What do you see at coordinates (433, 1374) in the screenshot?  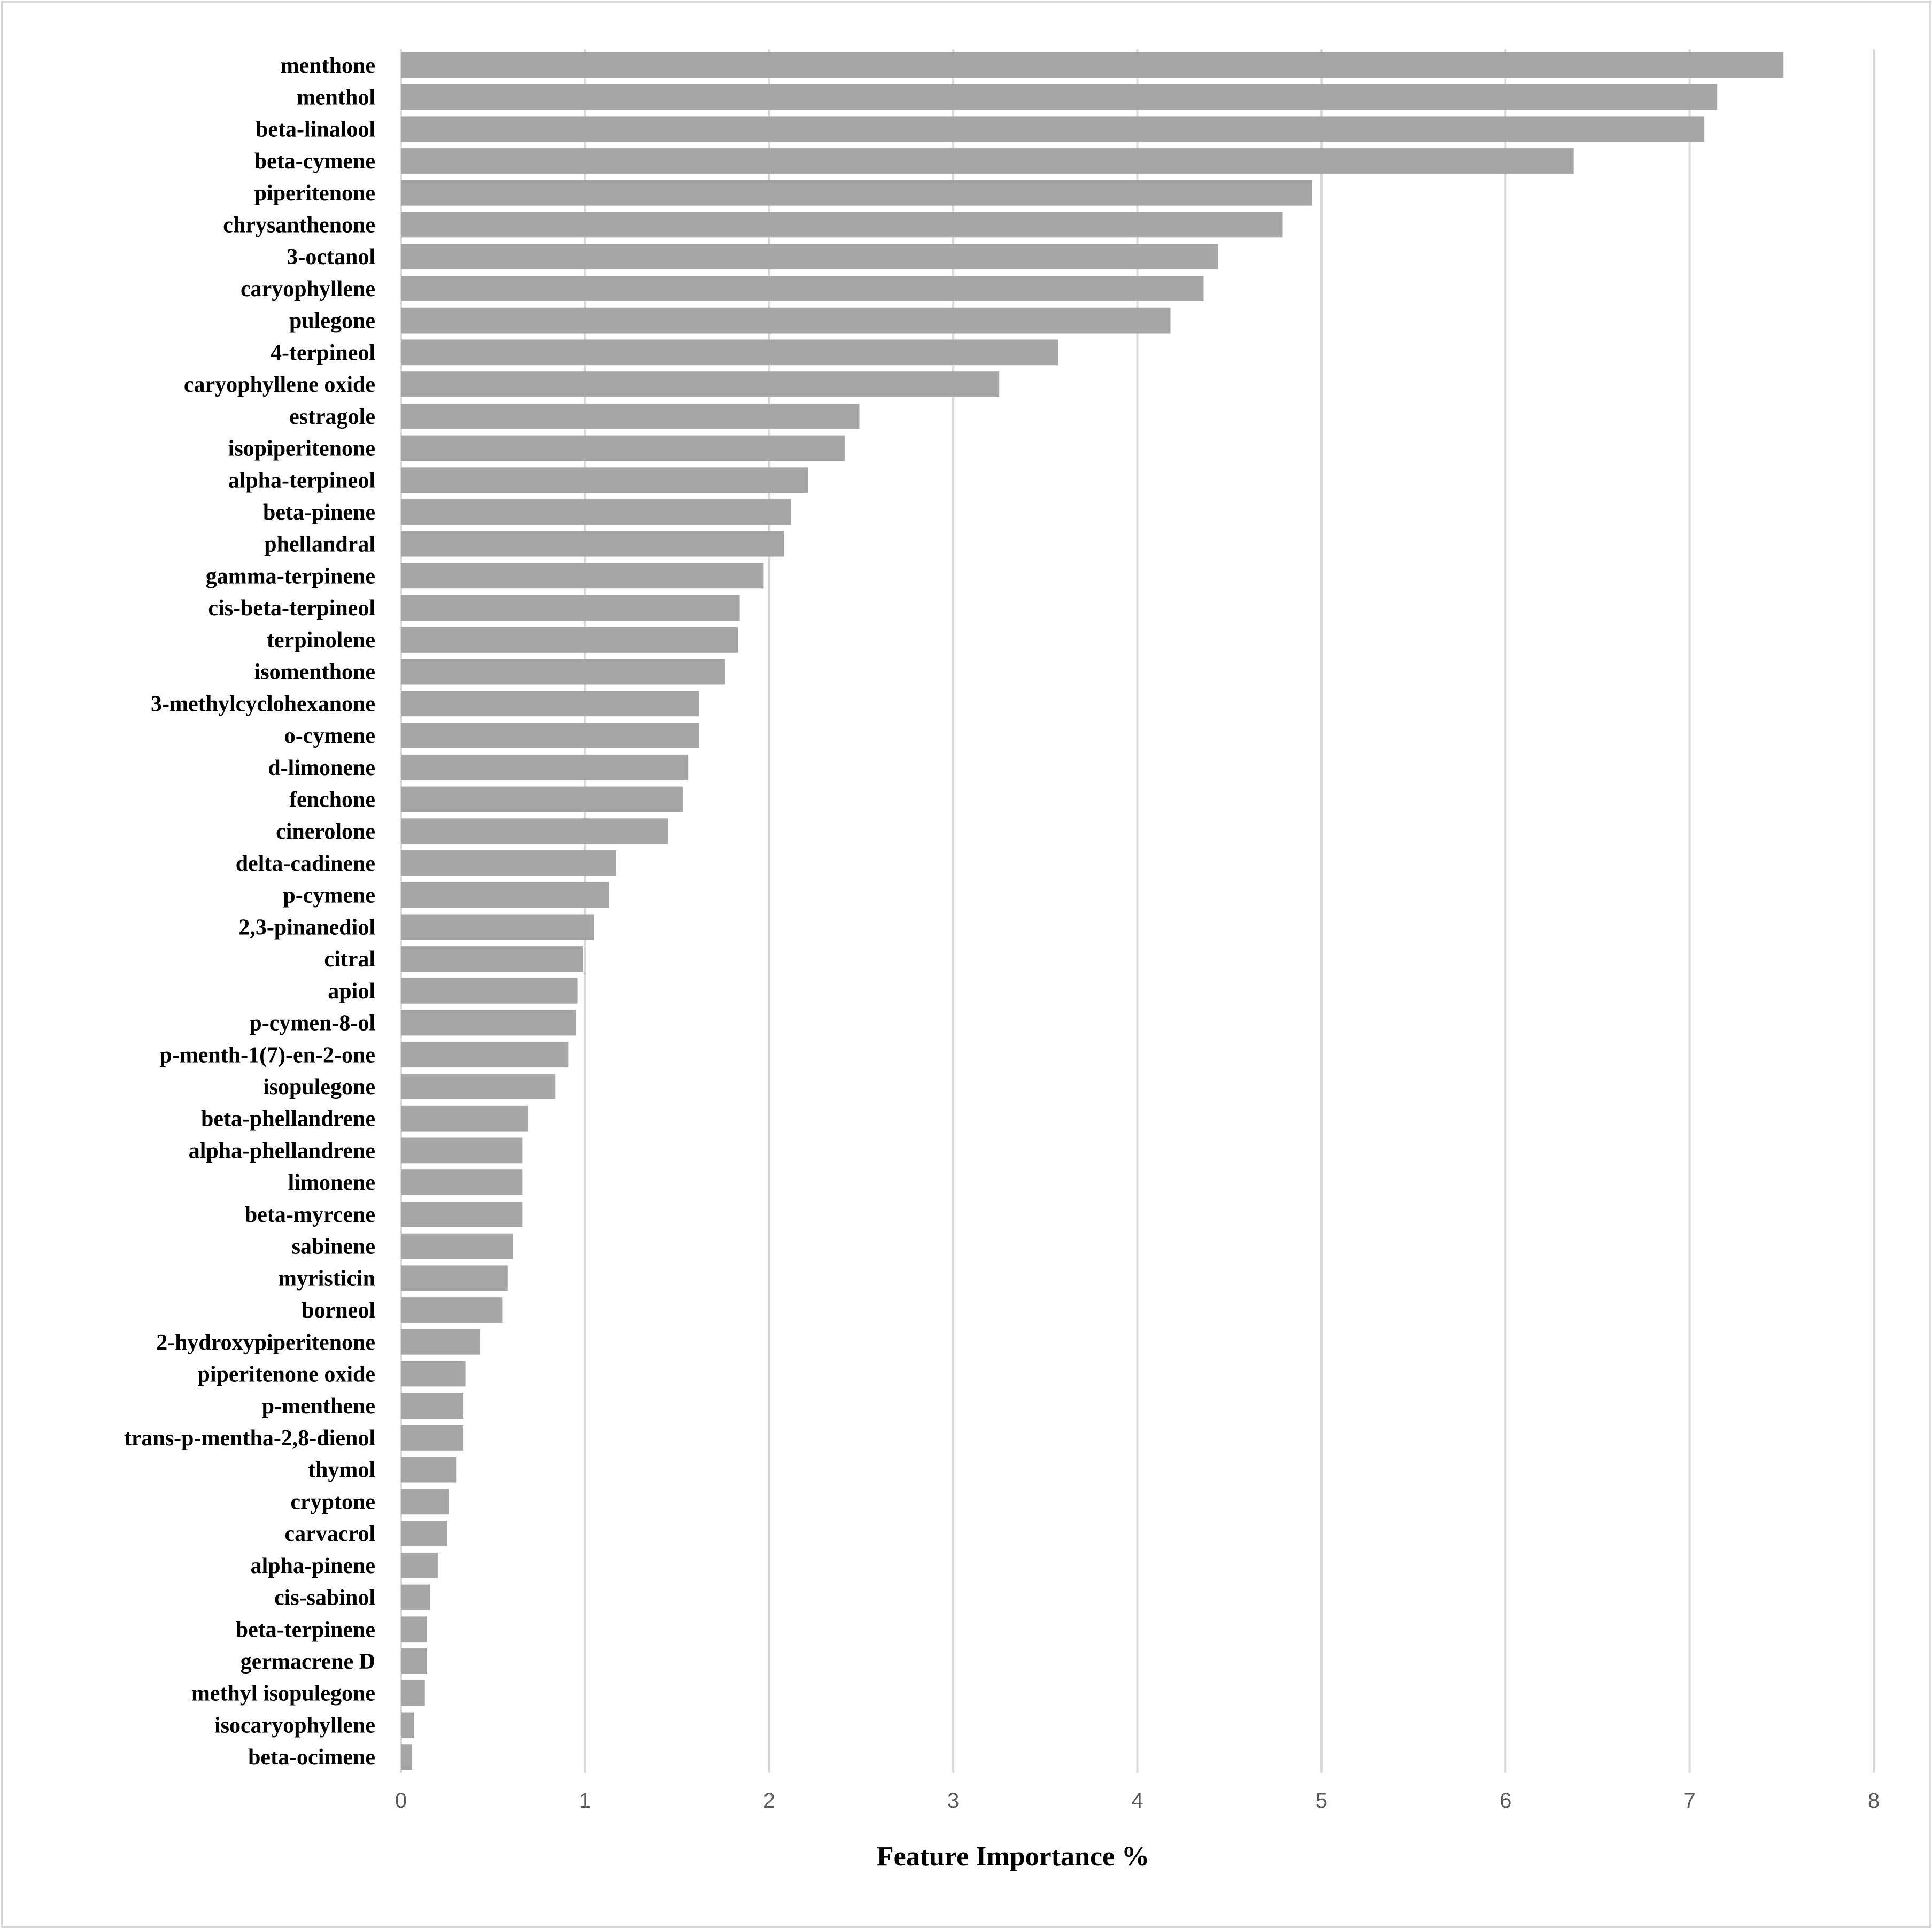 I see `bar-piperitenone-oxide` at bounding box center [433, 1374].